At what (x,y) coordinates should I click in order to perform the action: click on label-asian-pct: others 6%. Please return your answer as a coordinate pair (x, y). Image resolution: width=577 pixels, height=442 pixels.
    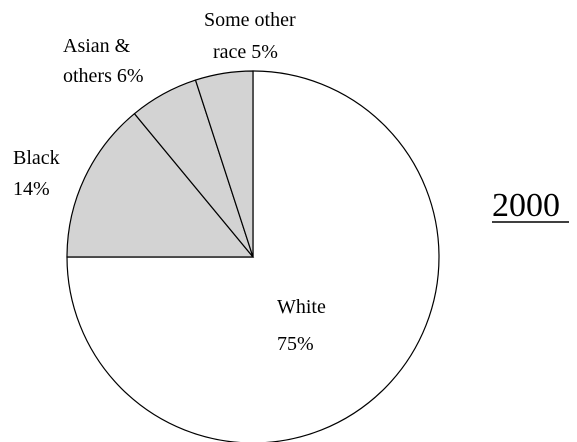
    Looking at the image, I should click on (103, 76).